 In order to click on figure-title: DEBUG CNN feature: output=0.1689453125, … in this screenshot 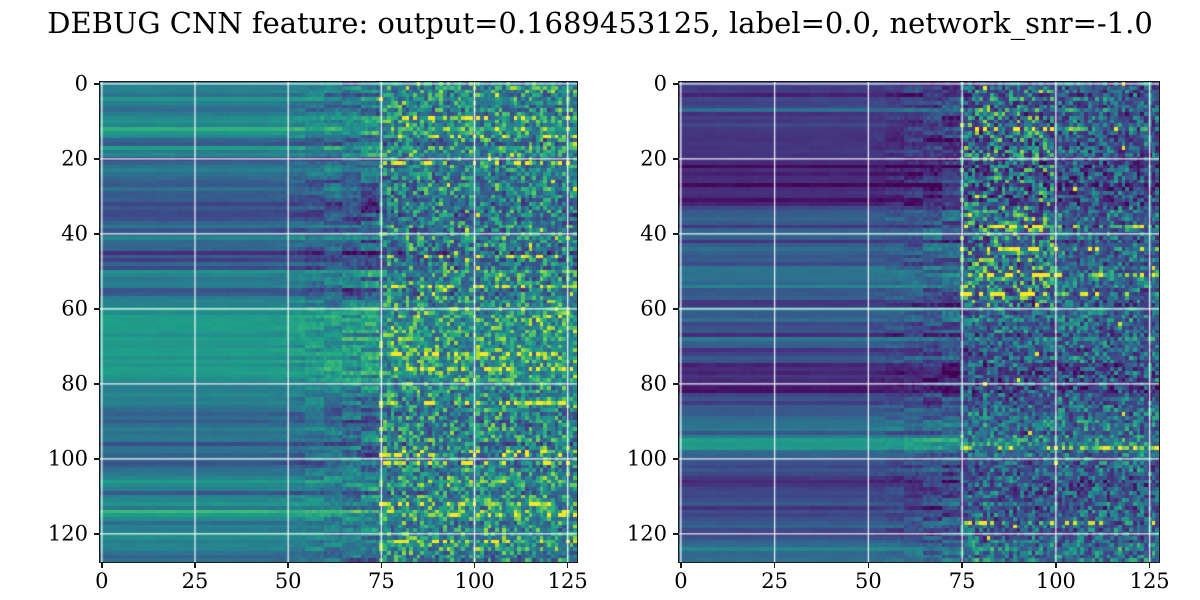, I will do `click(600, 23)`.